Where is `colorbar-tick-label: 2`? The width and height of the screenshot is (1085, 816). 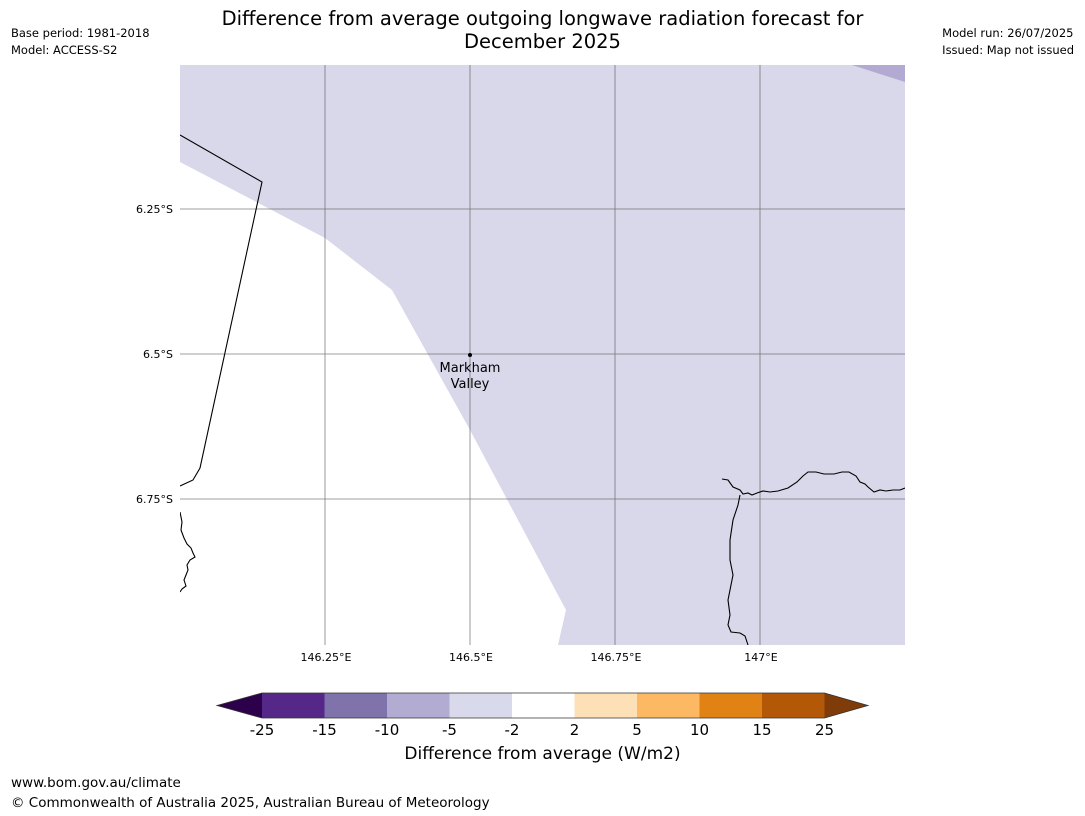
colorbar-tick-label: 2 is located at coordinates (575, 730).